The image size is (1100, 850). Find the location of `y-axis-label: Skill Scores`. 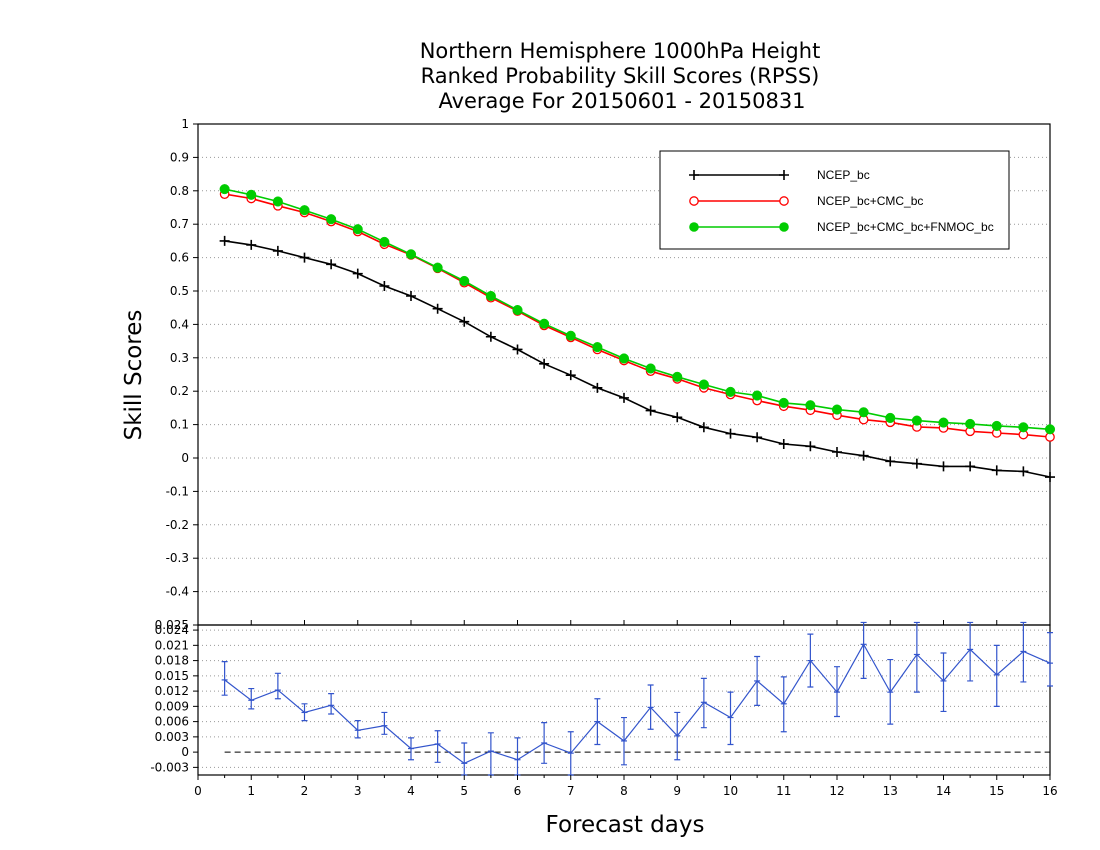

y-axis-label: Skill Scores is located at coordinates (134, 375).